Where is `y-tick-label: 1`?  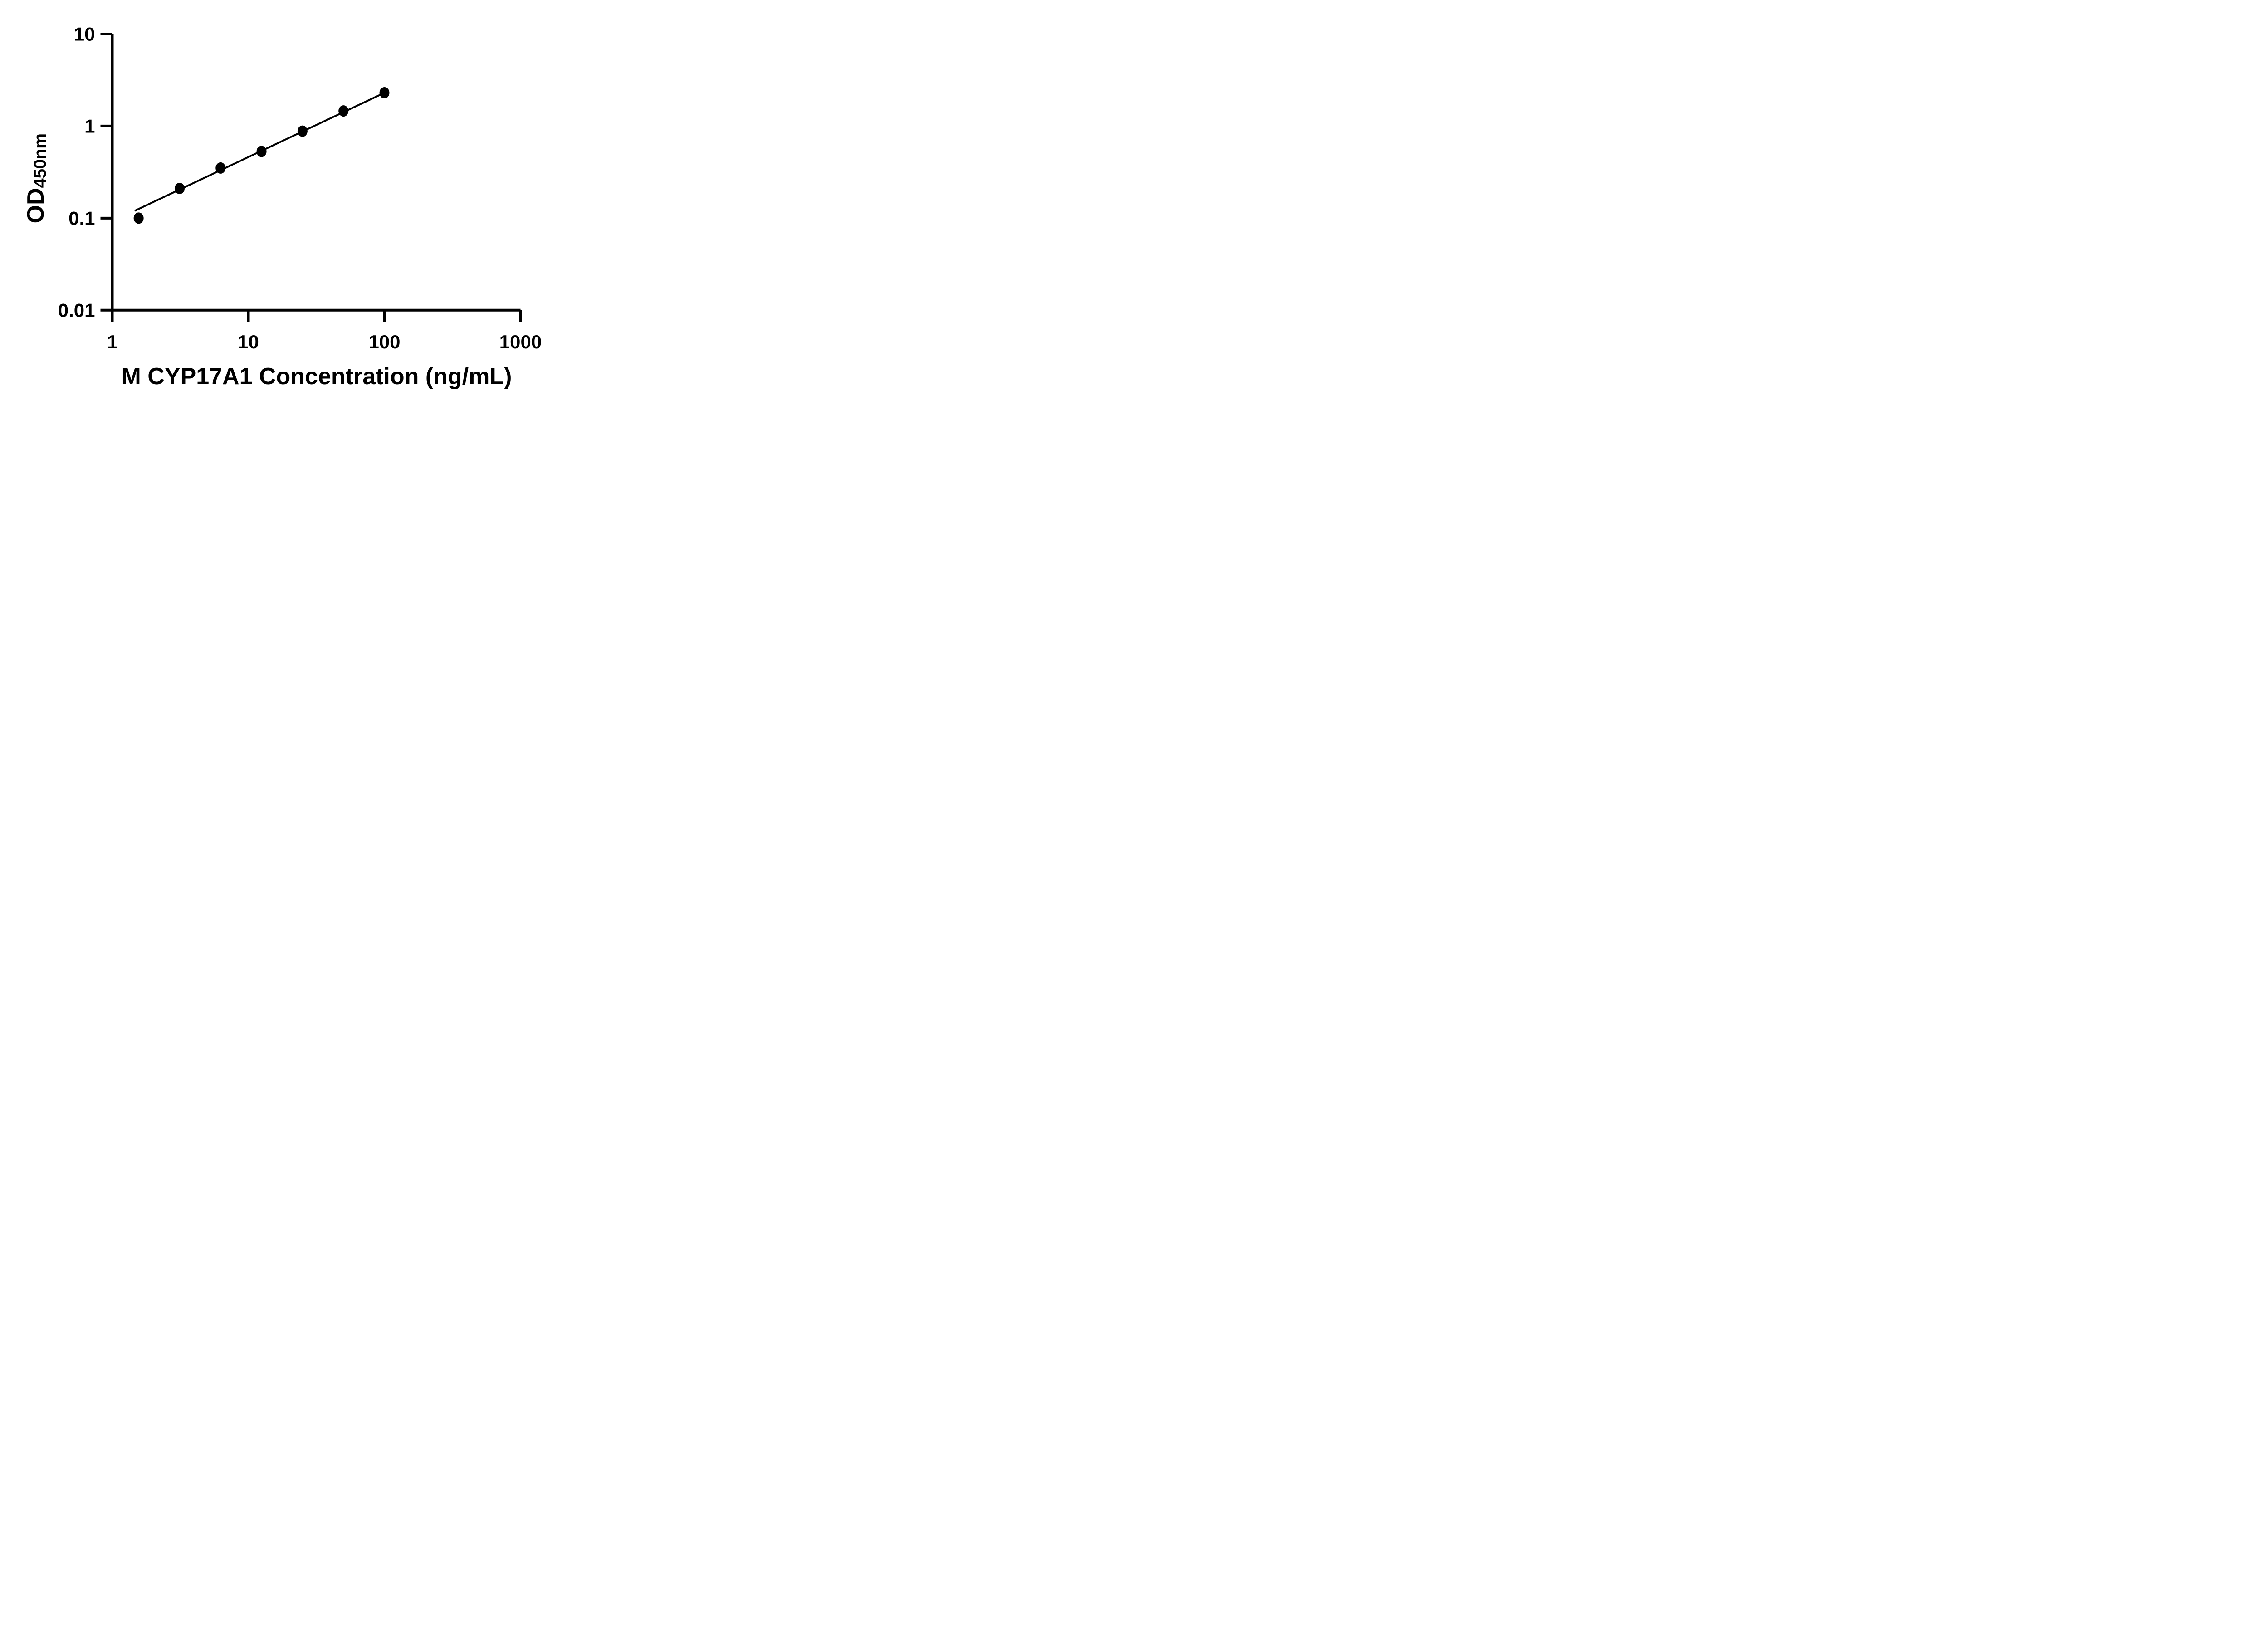
y-tick-label: 1 is located at coordinates (89, 126).